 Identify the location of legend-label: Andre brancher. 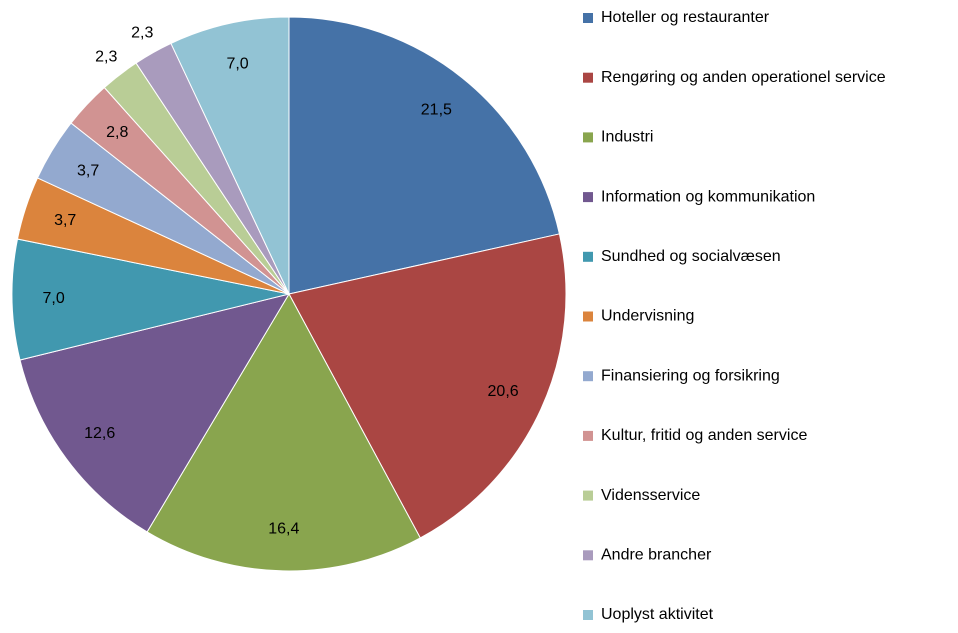
(656, 555).